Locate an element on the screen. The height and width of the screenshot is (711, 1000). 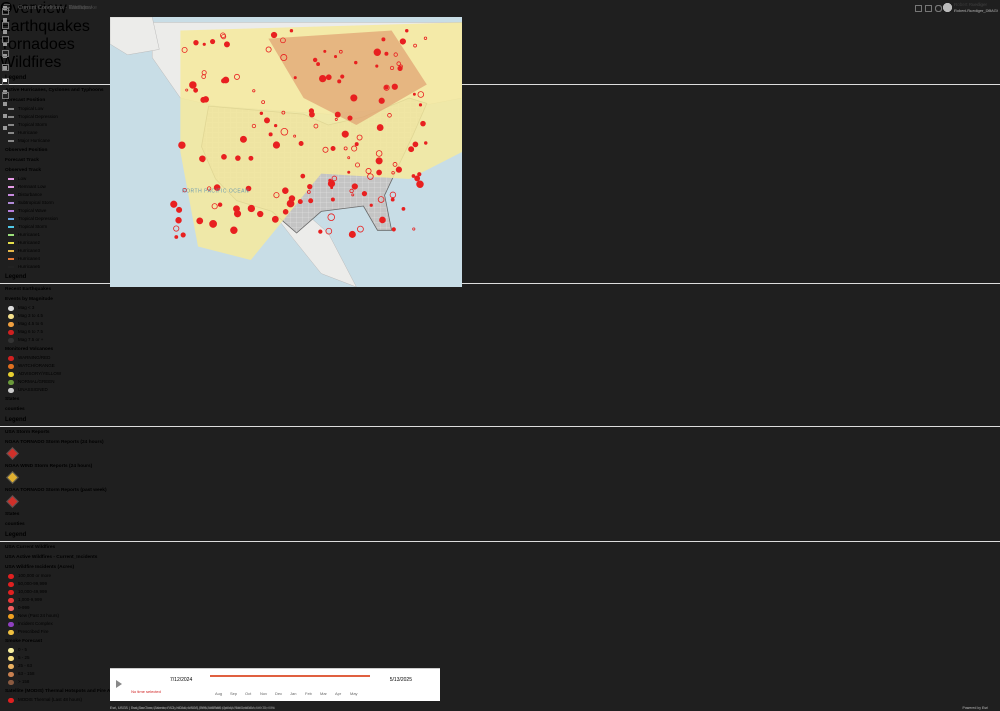
legend-label: 63 - 158 is located at coordinates (26, 673).